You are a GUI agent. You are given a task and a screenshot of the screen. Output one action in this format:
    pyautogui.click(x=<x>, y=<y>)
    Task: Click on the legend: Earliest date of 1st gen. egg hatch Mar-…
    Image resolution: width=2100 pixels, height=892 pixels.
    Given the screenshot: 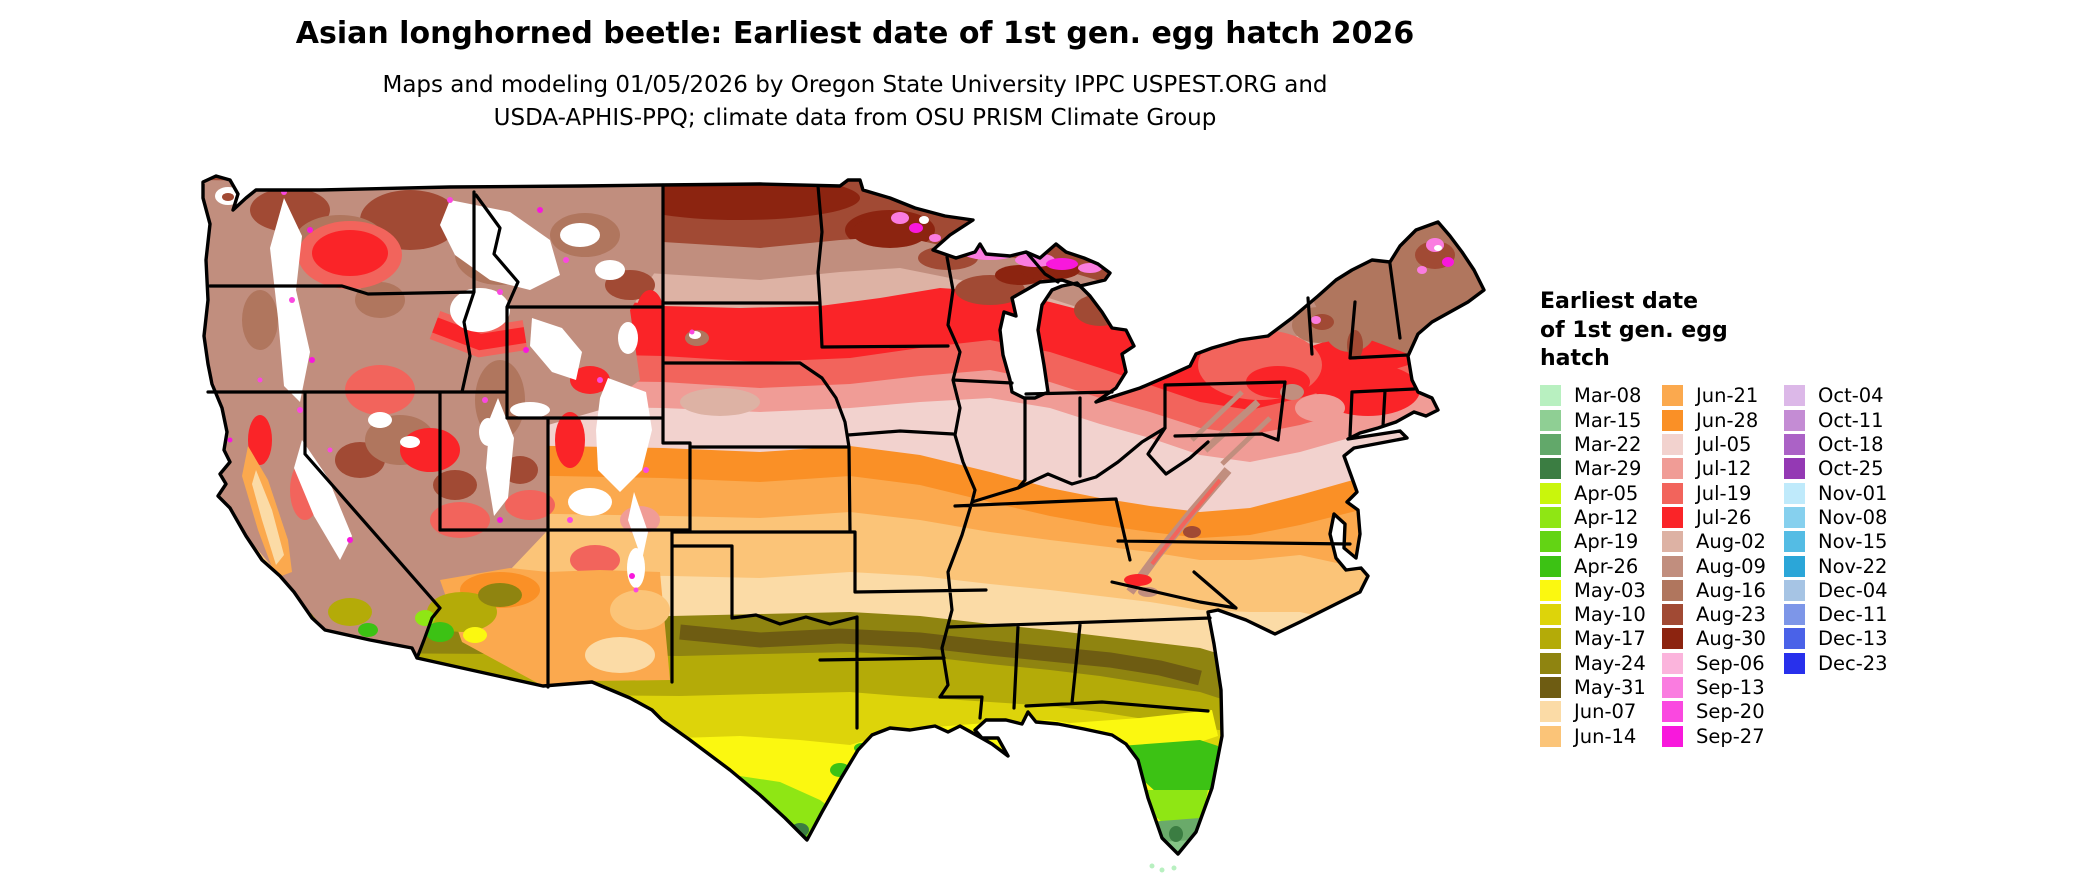 What is the action you would take?
    pyautogui.click(x=1775, y=518)
    